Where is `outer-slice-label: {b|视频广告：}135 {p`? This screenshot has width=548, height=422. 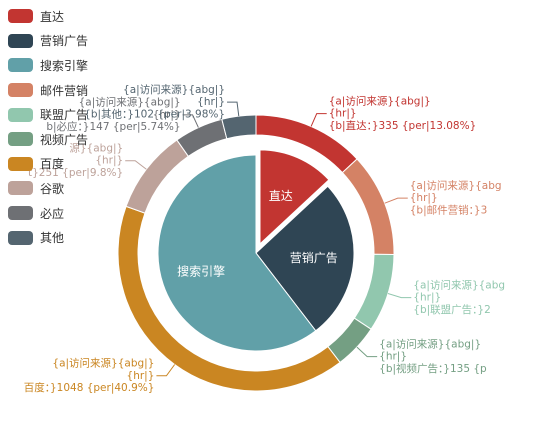 outer-slice-label: {b|视频广告：}135 {p is located at coordinates (433, 368).